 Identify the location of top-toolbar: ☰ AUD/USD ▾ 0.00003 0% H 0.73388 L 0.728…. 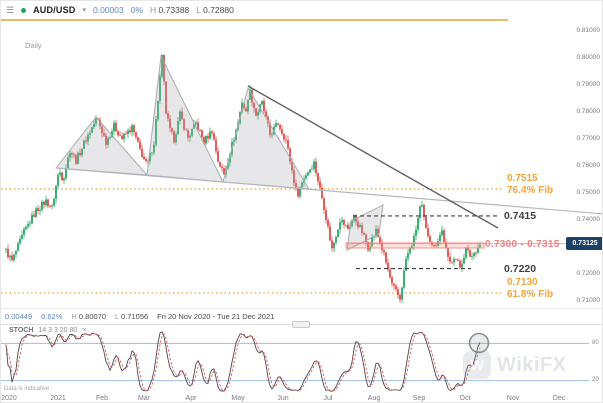
(301, 10).